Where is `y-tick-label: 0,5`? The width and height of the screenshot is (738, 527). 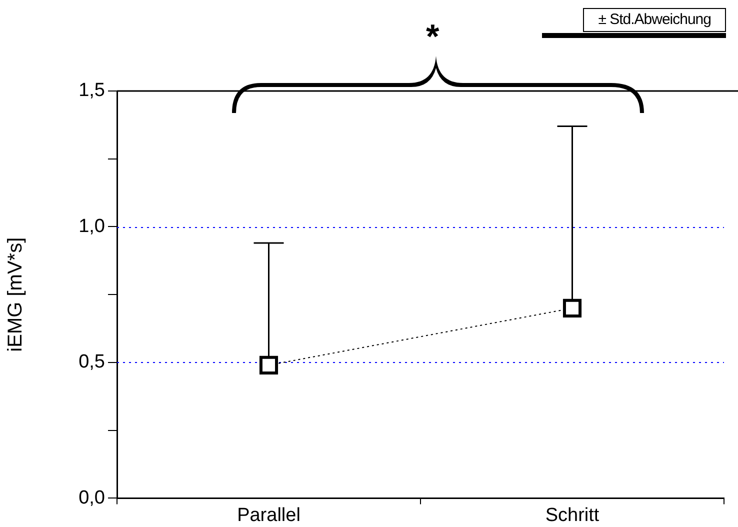 y-tick-label: 0,5 is located at coordinates (91, 362).